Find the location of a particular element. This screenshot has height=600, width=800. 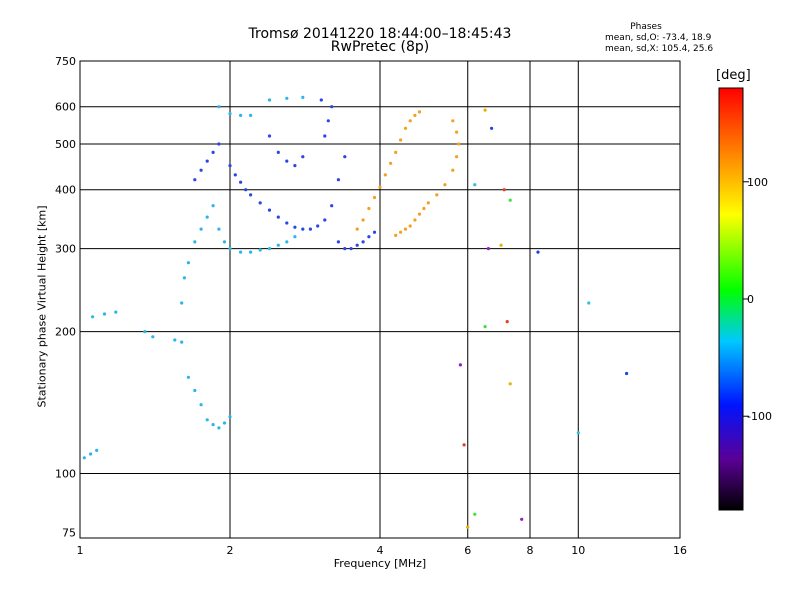

phases-x-stats: mean, sd,X: 105.4, 25.6 is located at coordinates (659, 49).